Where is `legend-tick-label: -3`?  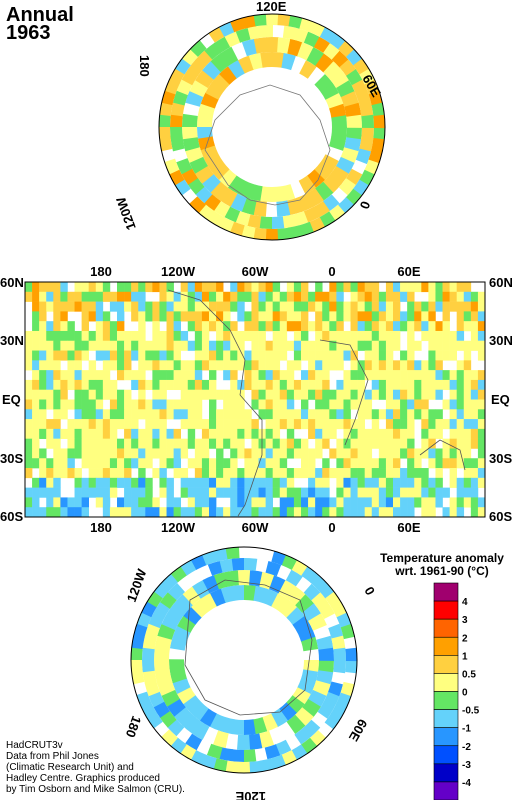 legend-tick-label: -3 is located at coordinates (466, 765).